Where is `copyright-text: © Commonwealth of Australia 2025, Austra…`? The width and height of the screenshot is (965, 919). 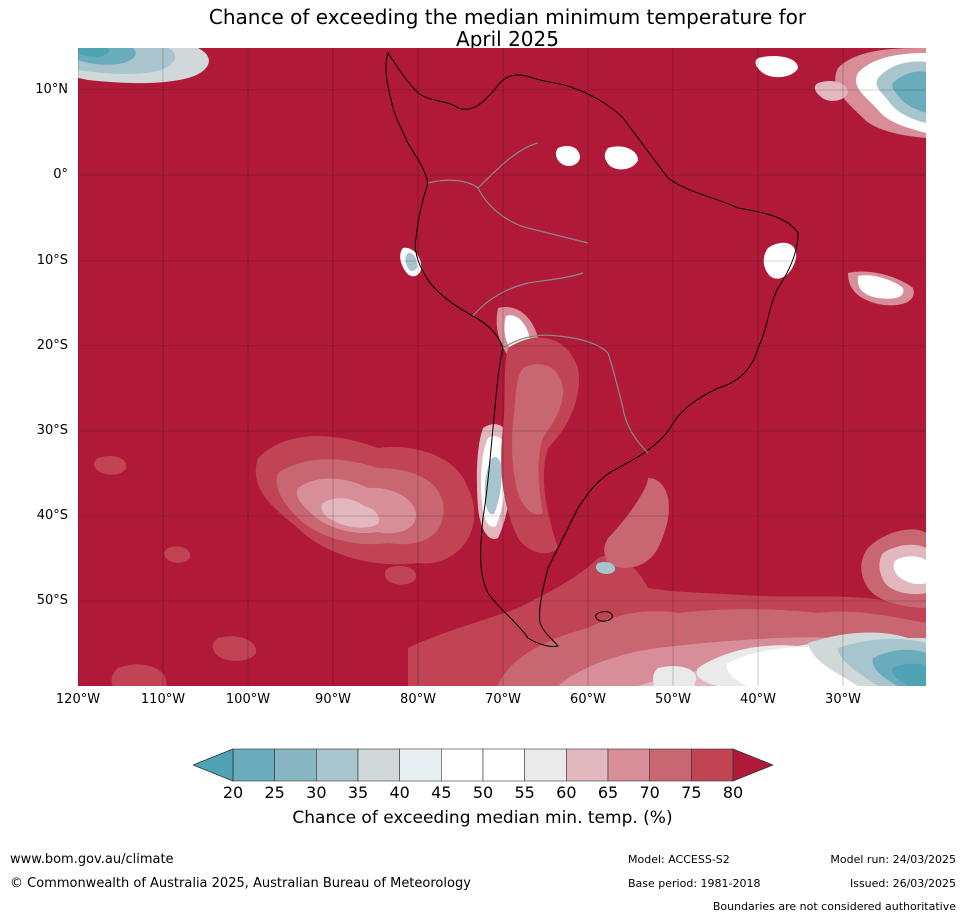 copyright-text: © Commonwealth of Australia 2025, Austra… is located at coordinates (240, 883).